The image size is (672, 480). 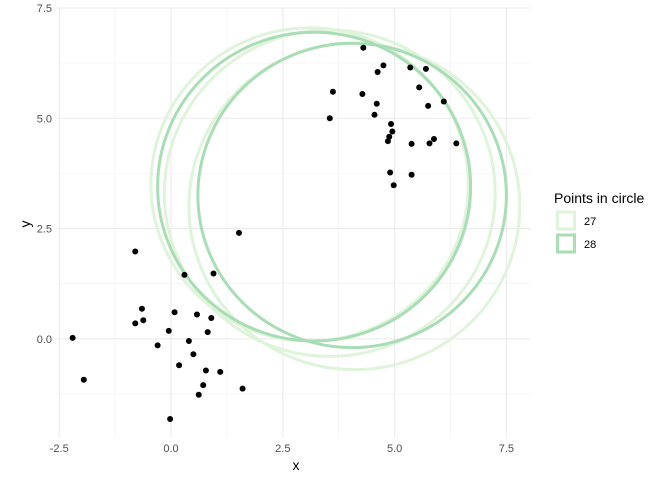 I want to click on x-tick-label: -2.5, so click(x=59, y=449).